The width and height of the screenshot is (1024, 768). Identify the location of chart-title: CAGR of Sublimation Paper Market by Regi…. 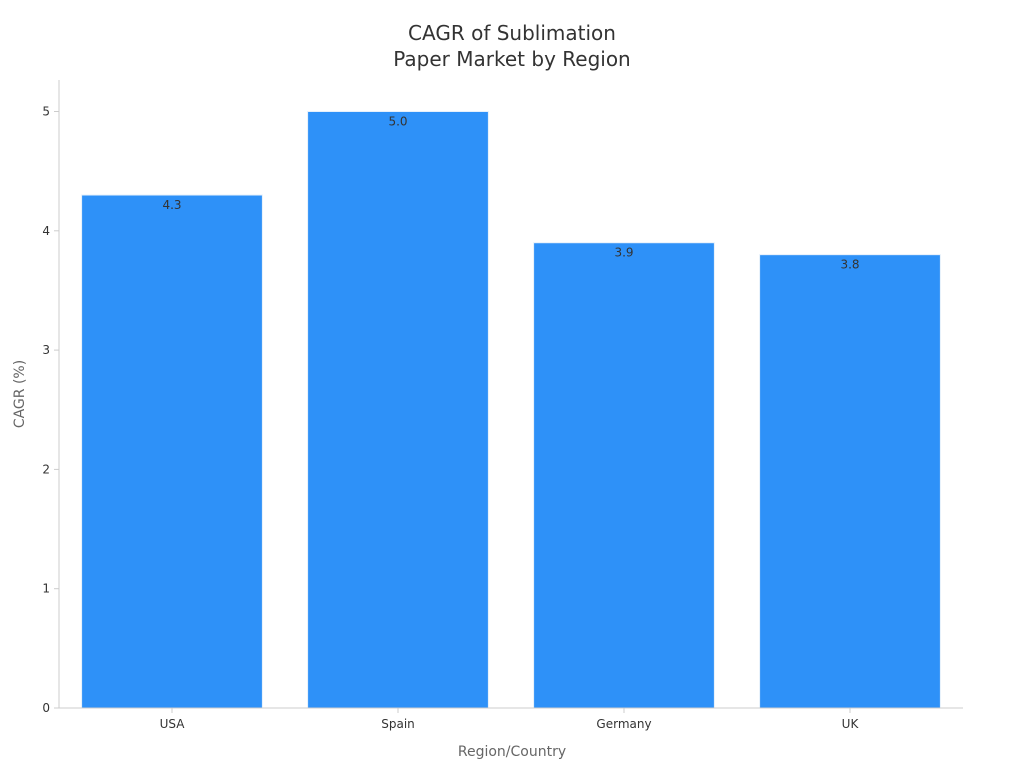
(511, 46).